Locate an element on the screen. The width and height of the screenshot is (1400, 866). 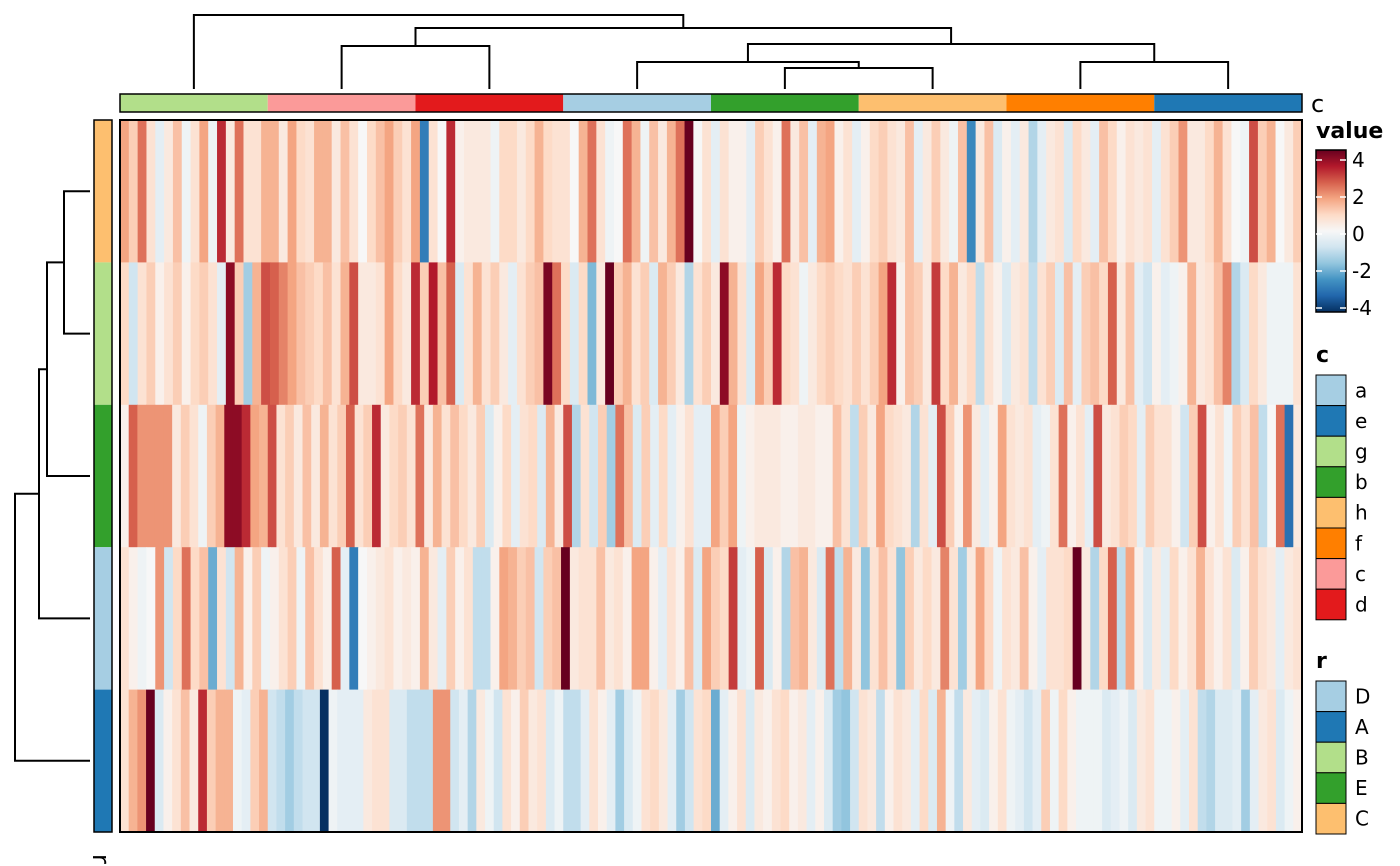
color-bar-tick-label: 2 is located at coordinates (1358, 197).